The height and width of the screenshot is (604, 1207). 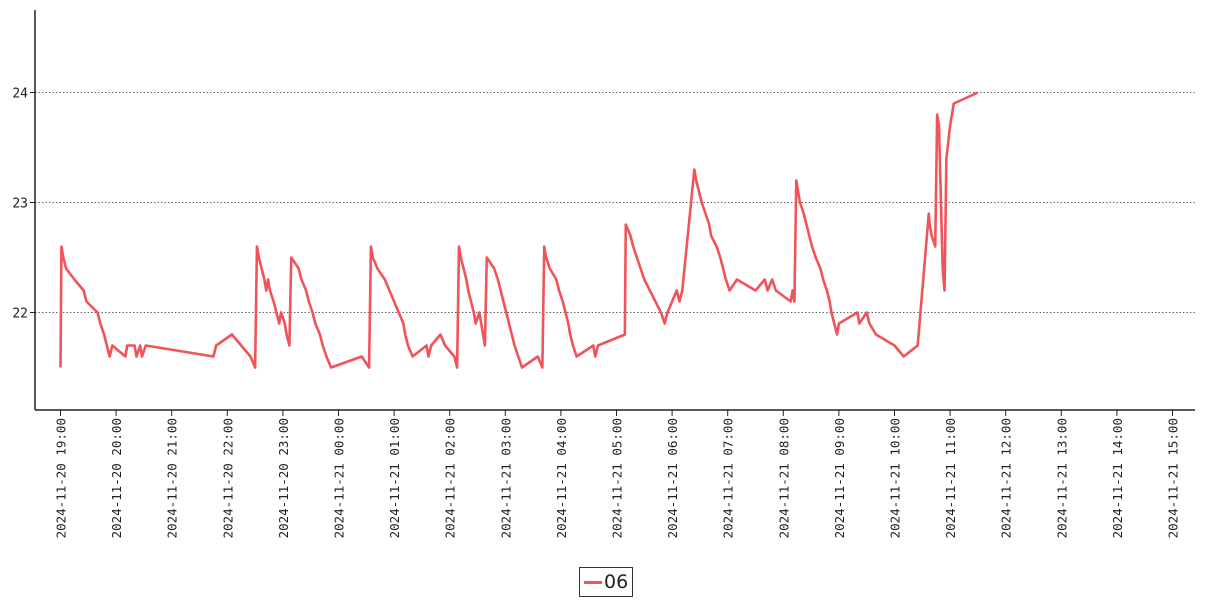 What do you see at coordinates (1006, 478) in the screenshot?
I see `x-tick-label: 2024-11-21 12:00` at bounding box center [1006, 478].